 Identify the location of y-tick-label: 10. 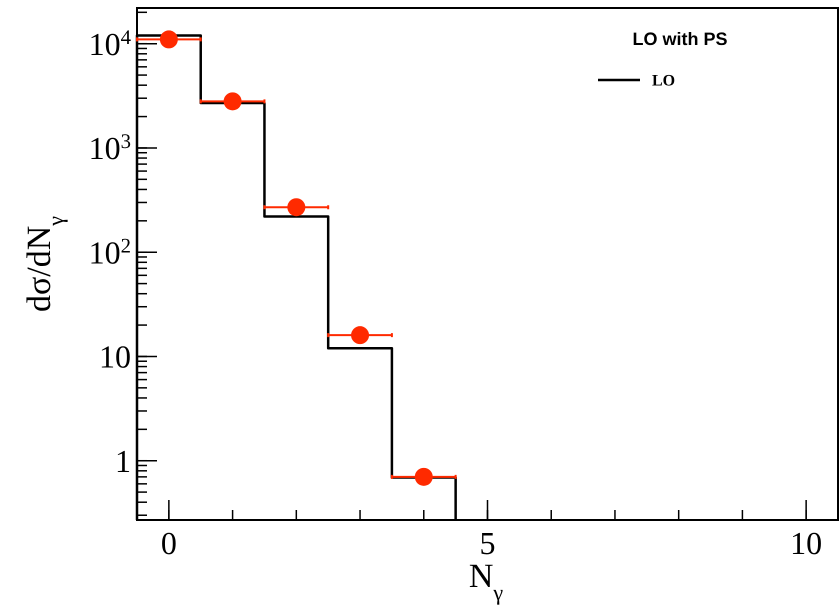
(115, 356).